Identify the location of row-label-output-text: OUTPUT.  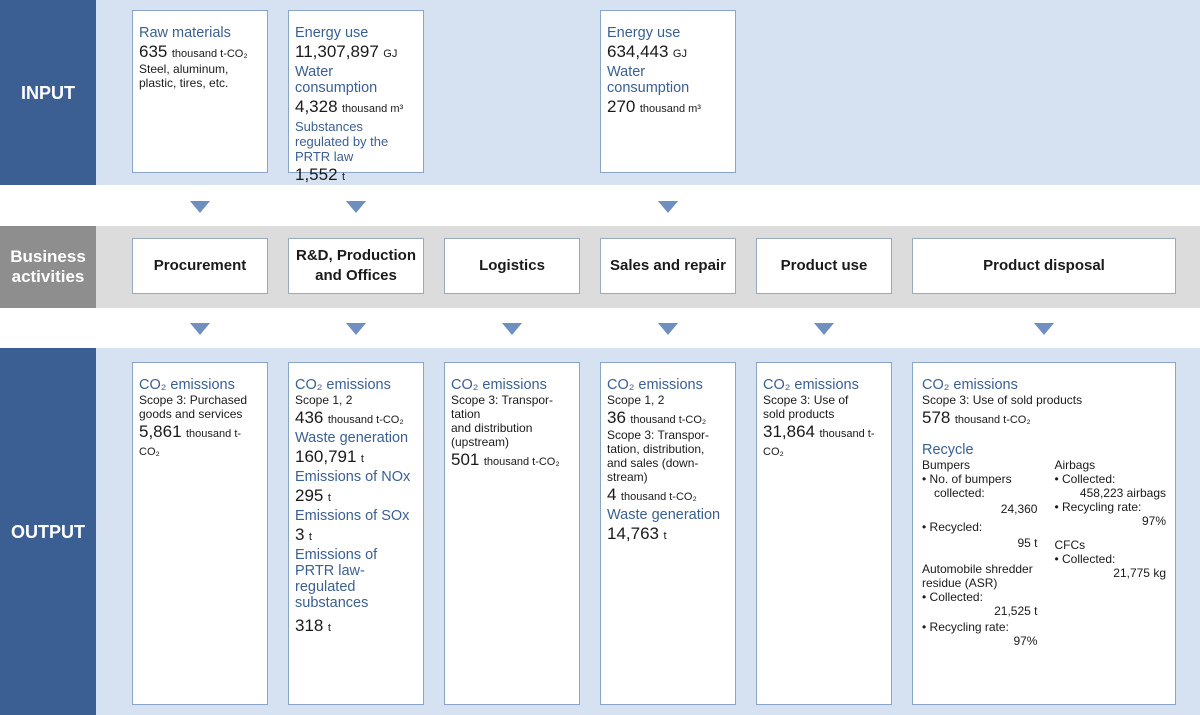
(48, 531).